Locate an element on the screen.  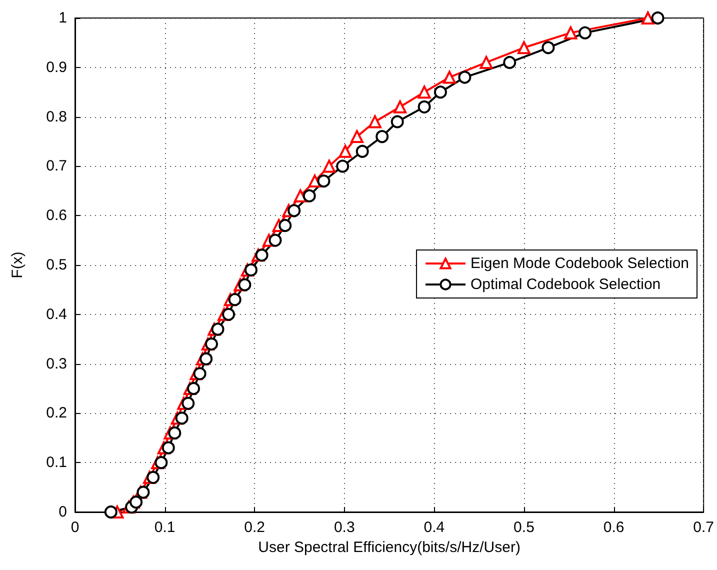
x-tick-label: 0.7 is located at coordinates (703, 527).